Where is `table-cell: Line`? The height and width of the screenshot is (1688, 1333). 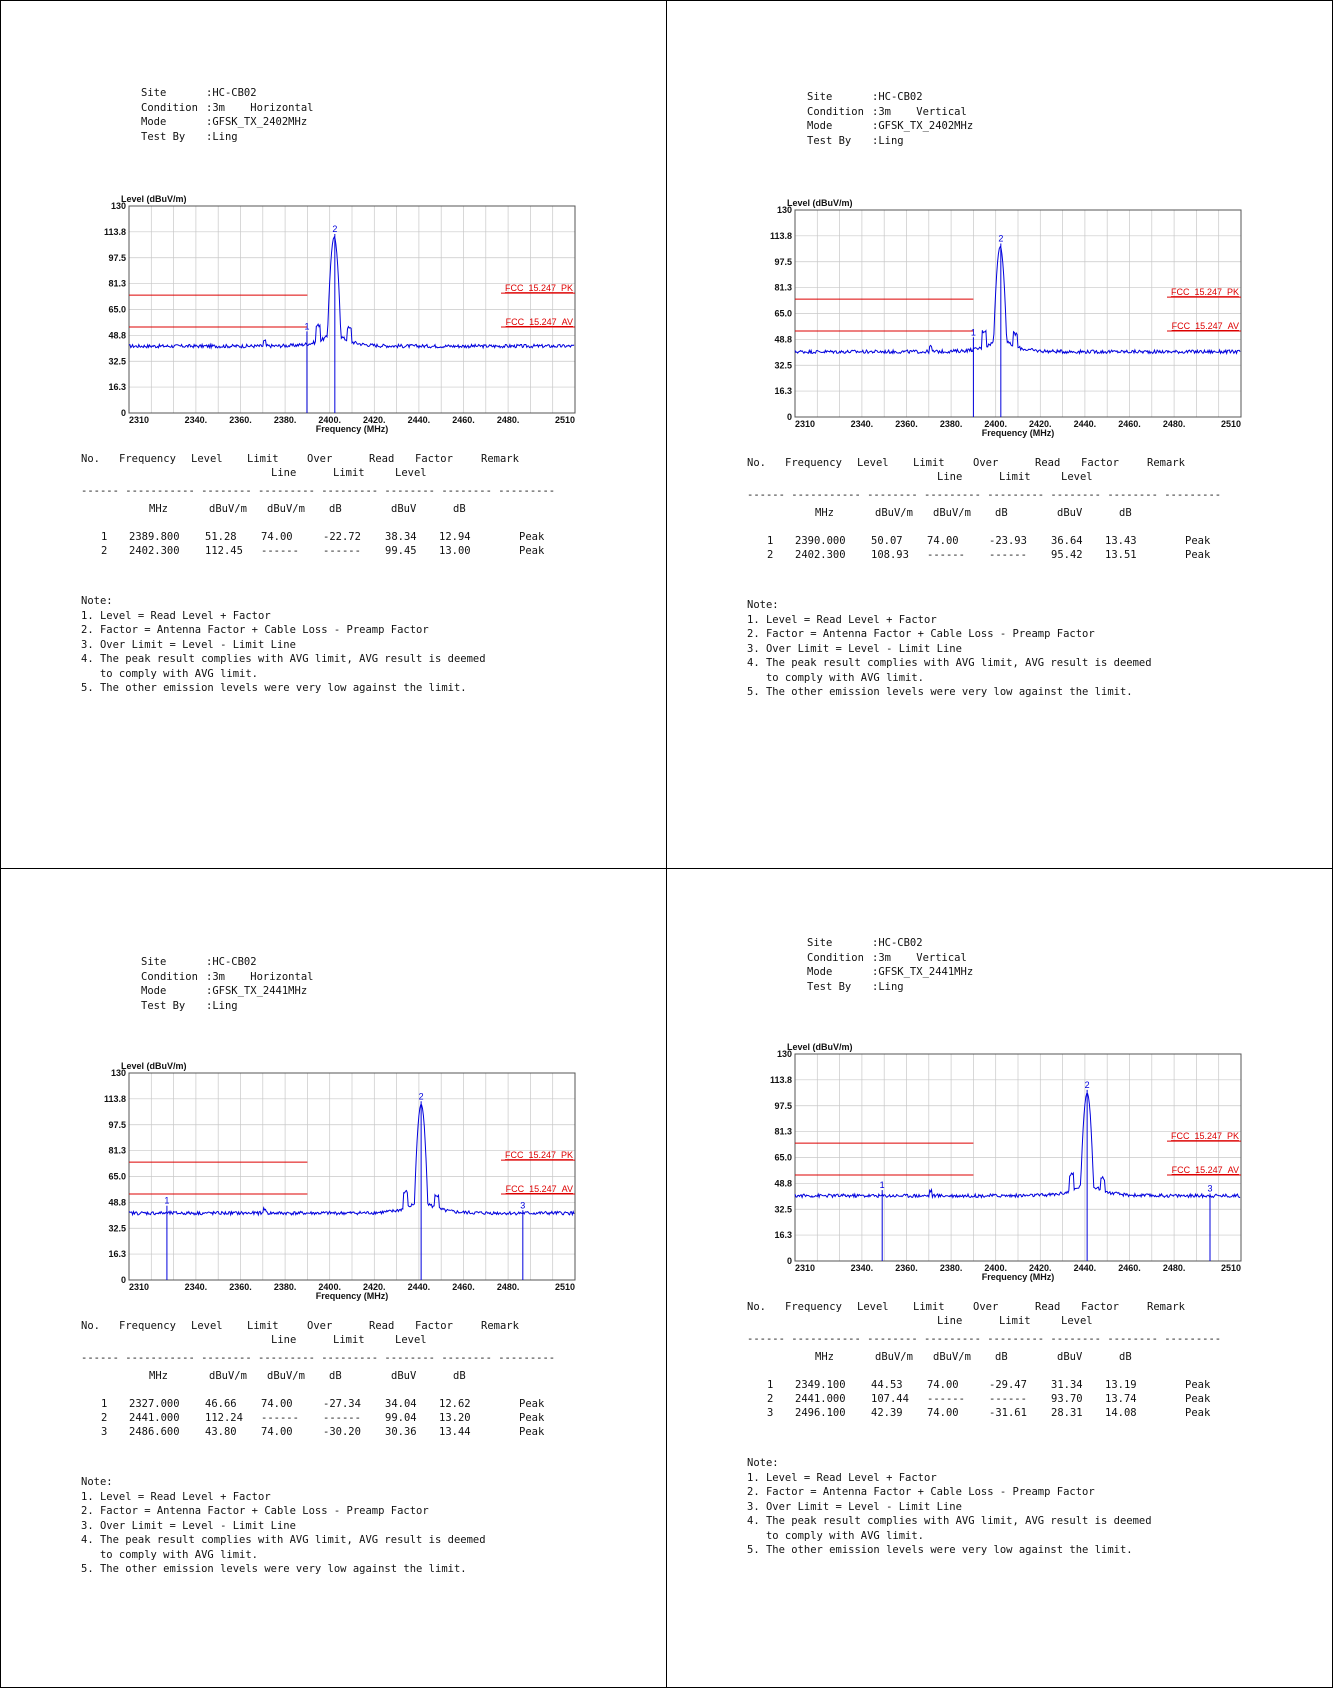
table-cell: Line is located at coordinates (950, 1321).